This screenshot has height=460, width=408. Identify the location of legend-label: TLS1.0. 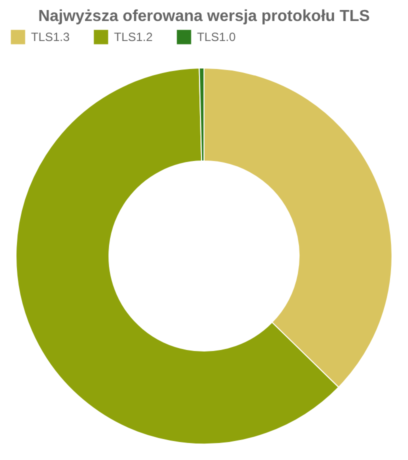
(216, 37).